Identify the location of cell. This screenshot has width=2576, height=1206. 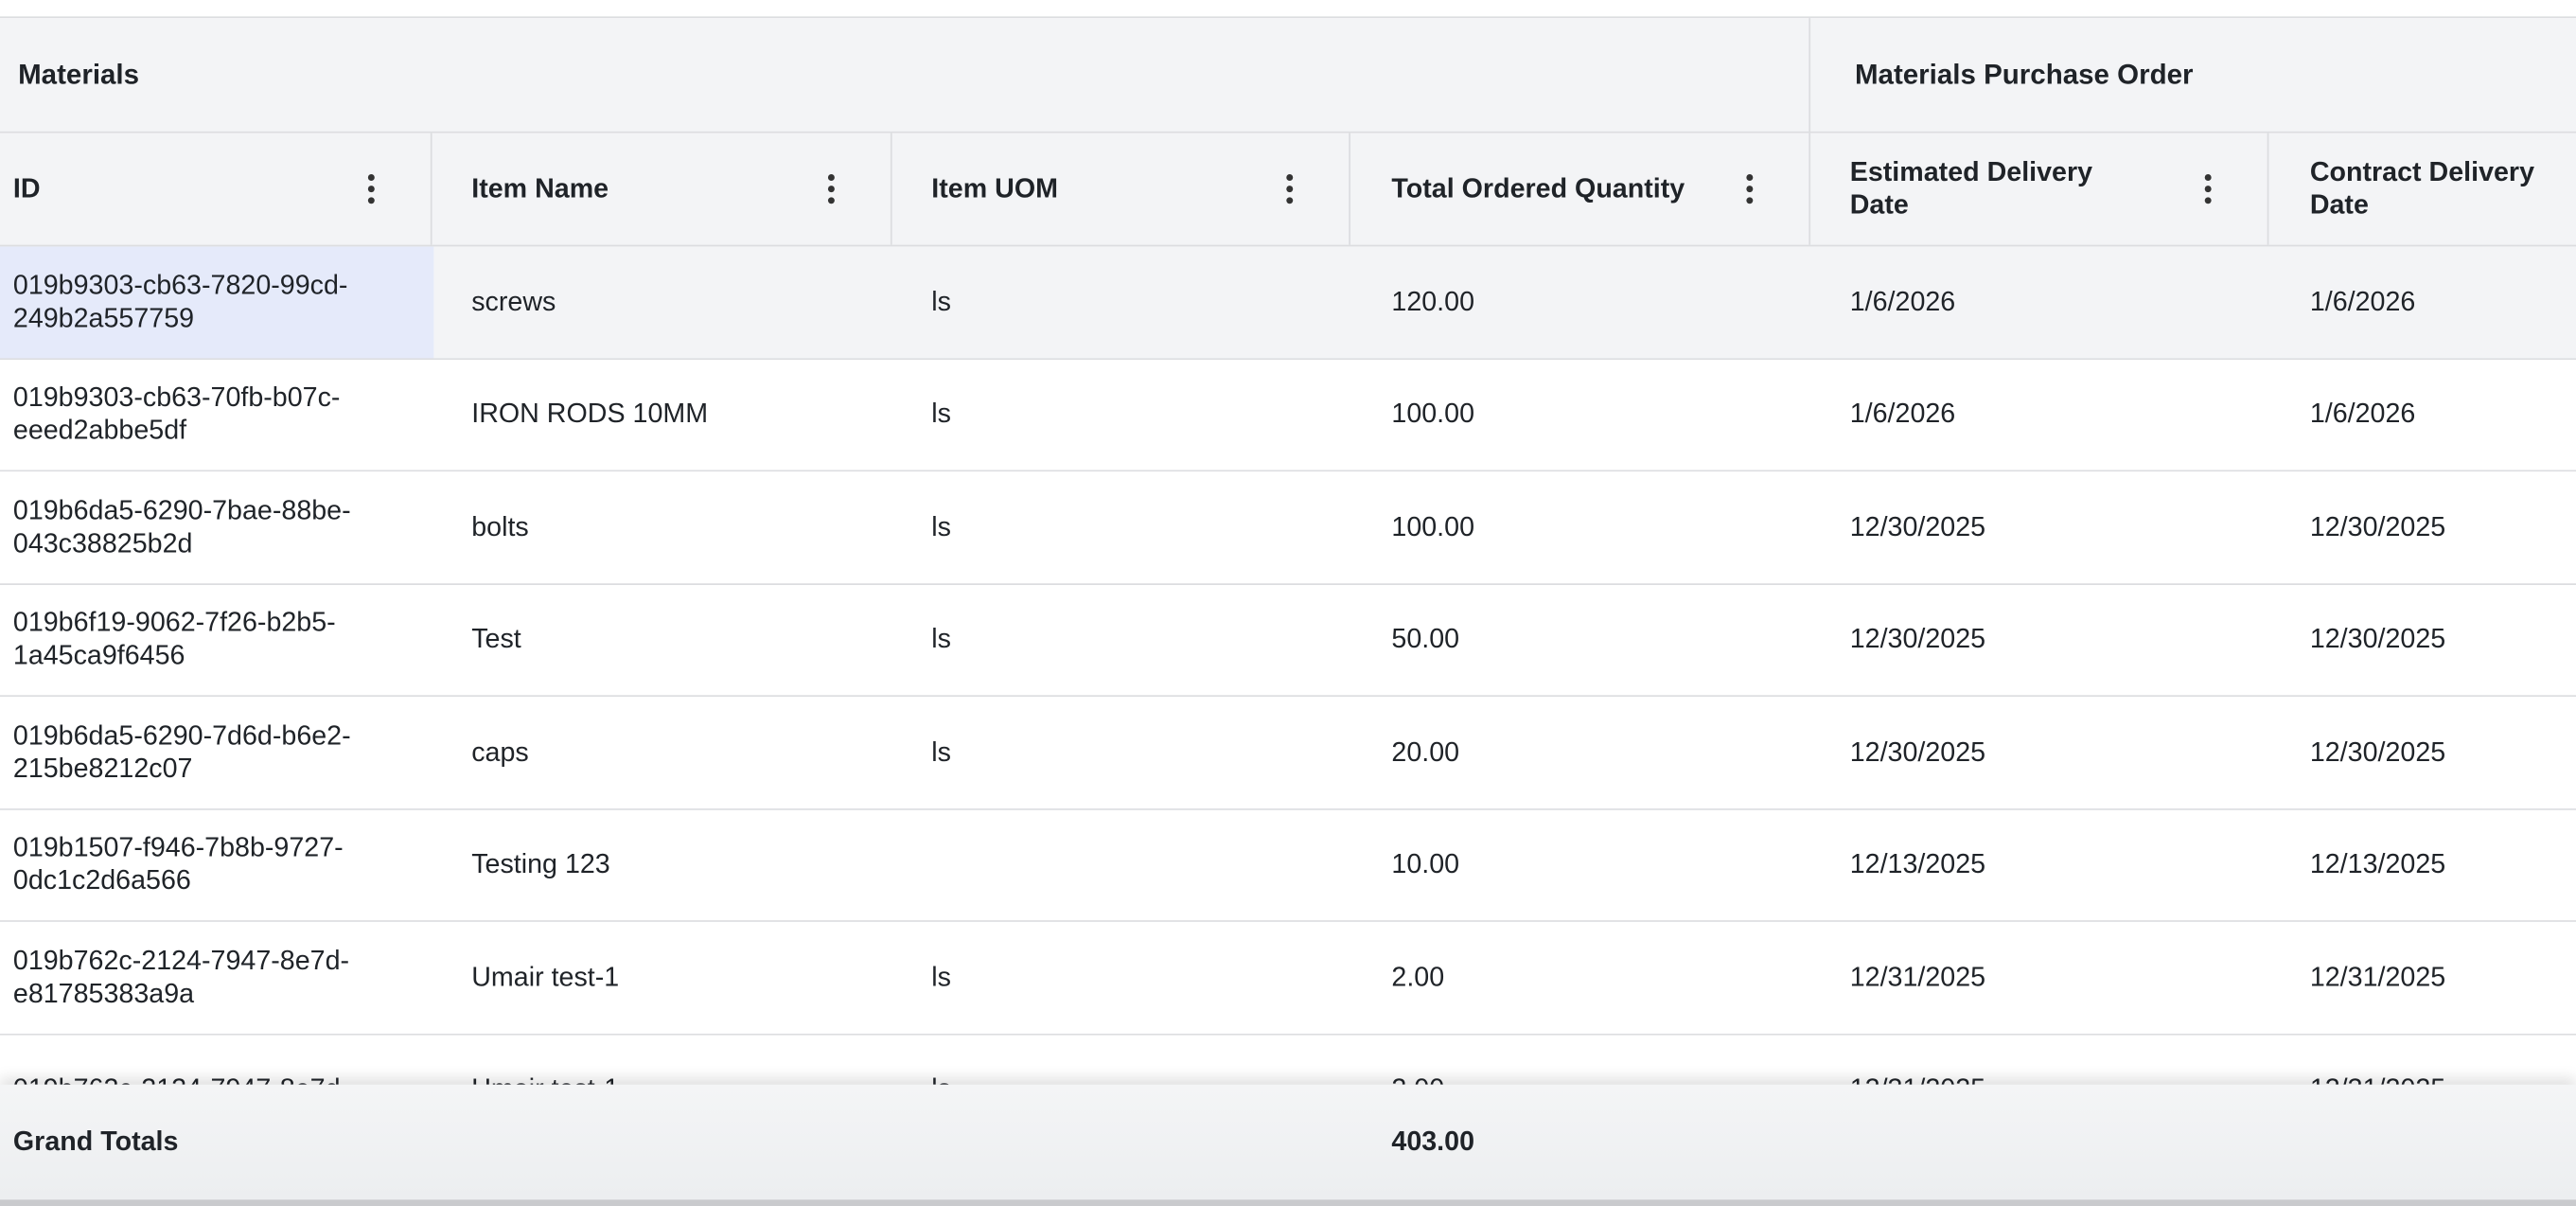
(1121, 864).